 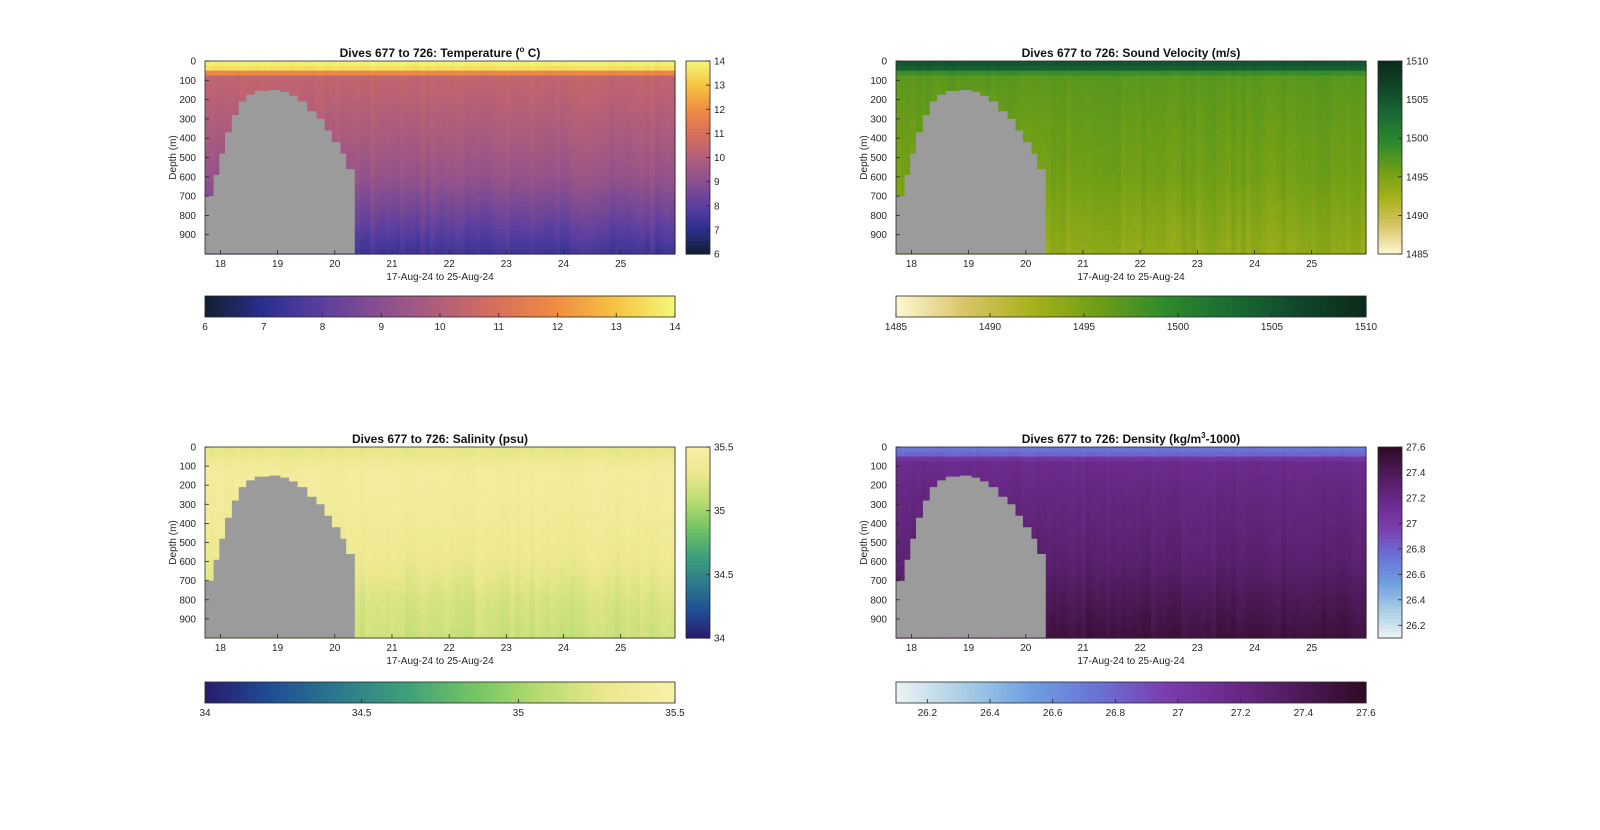 What do you see at coordinates (187, 81) in the screenshot?
I see `y-tick-label: 100` at bounding box center [187, 81].